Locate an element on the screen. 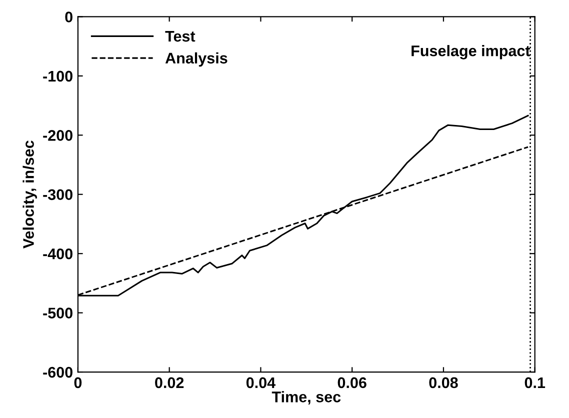 The image size is (569, 418). x-tick-label: 0.08 is located at coordinates (443, 382).